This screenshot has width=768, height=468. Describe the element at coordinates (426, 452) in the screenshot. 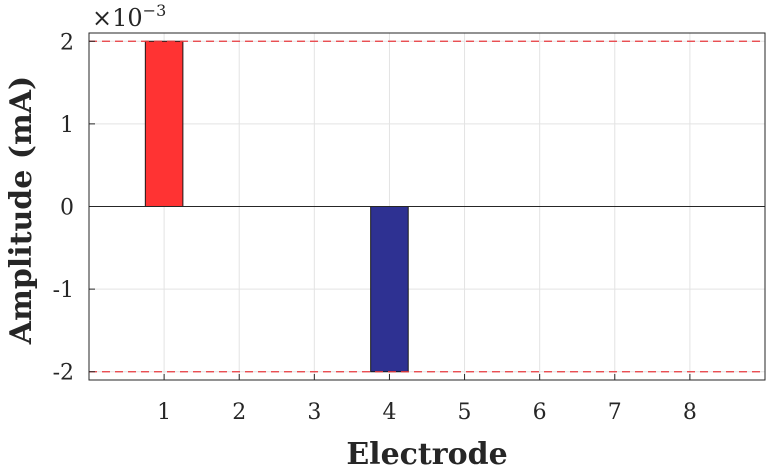

I see `x-axis-label: Electrode` at that location.